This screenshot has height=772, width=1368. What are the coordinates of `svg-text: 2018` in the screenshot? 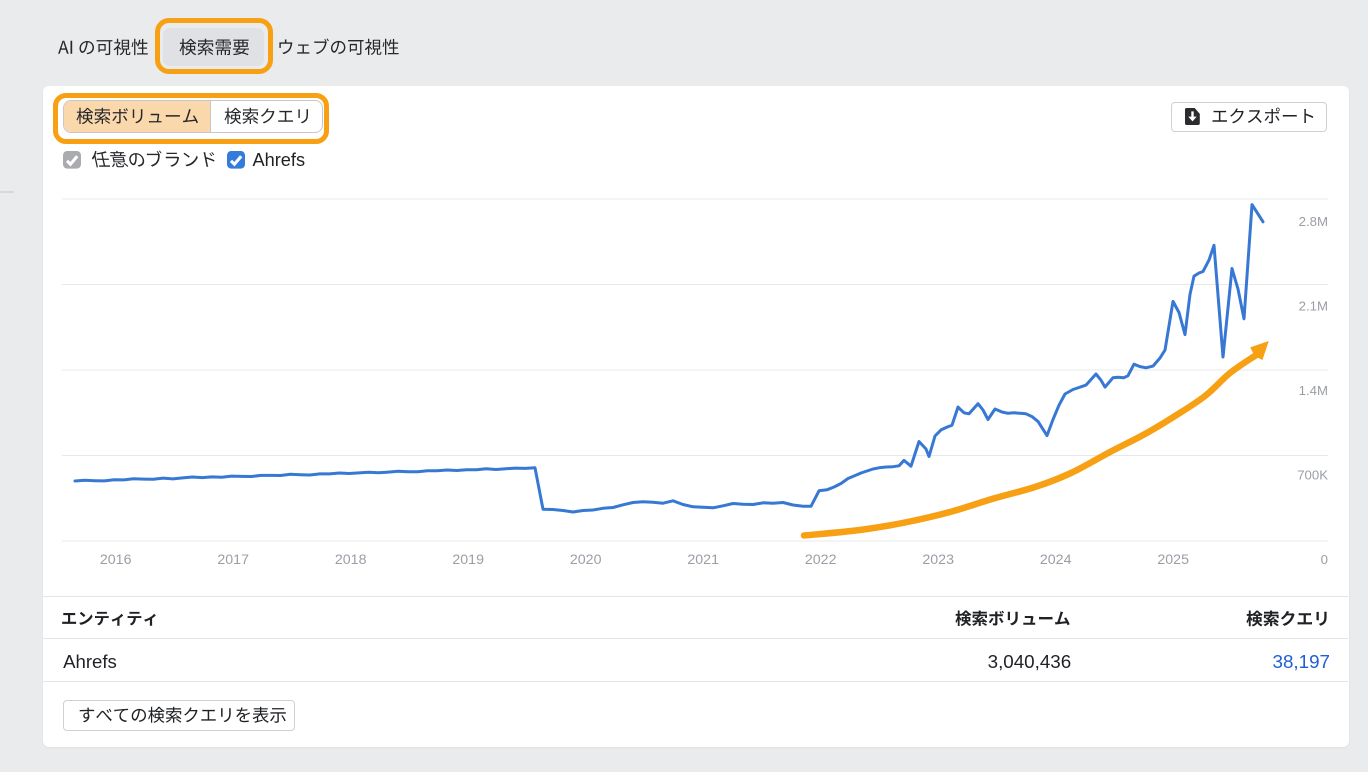 It's located at (351, 560).